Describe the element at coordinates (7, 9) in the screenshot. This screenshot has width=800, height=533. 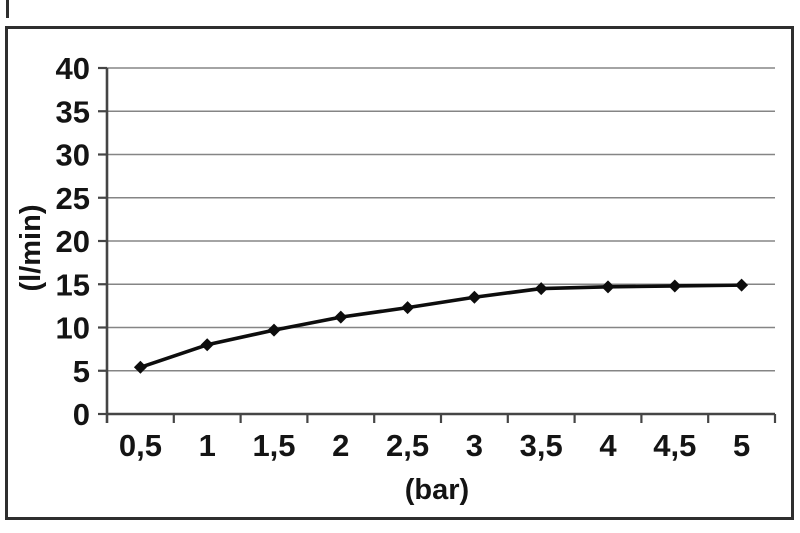
I see `crop-artifact-mark` at that location.